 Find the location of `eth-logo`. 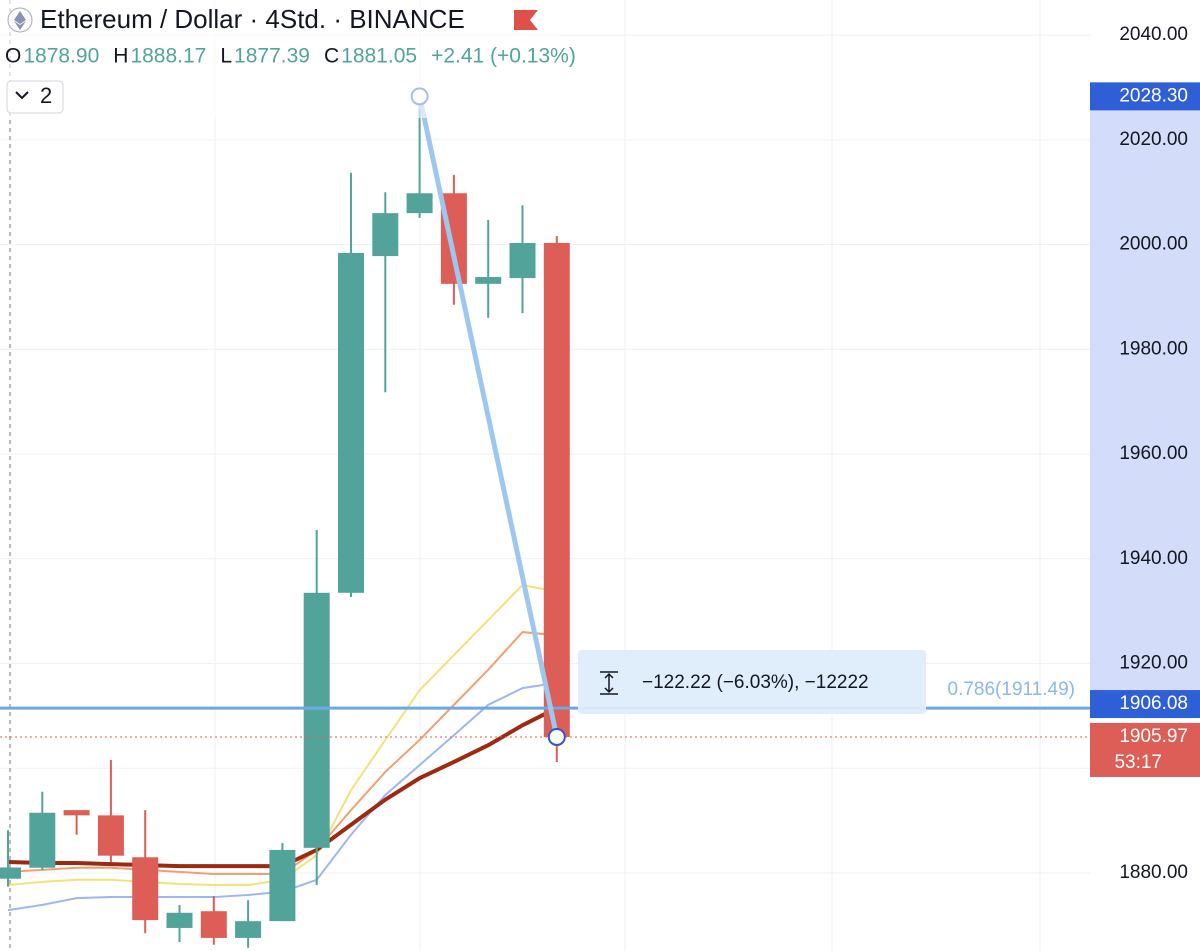

eth-logo is located at coordinates (20, 20).